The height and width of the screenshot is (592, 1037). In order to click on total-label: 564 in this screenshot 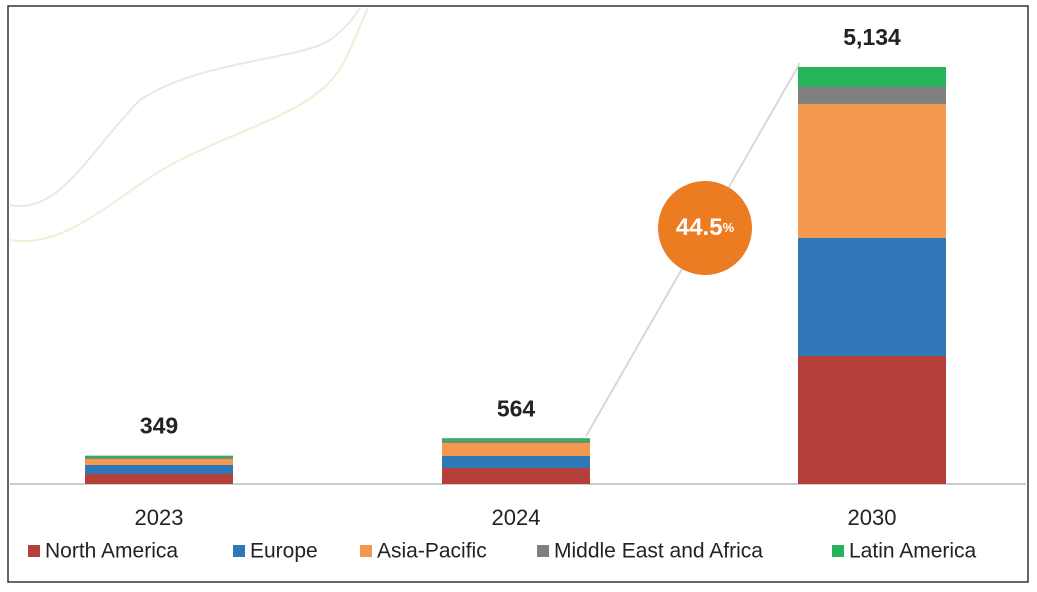, I will do `click(516, 408)`.